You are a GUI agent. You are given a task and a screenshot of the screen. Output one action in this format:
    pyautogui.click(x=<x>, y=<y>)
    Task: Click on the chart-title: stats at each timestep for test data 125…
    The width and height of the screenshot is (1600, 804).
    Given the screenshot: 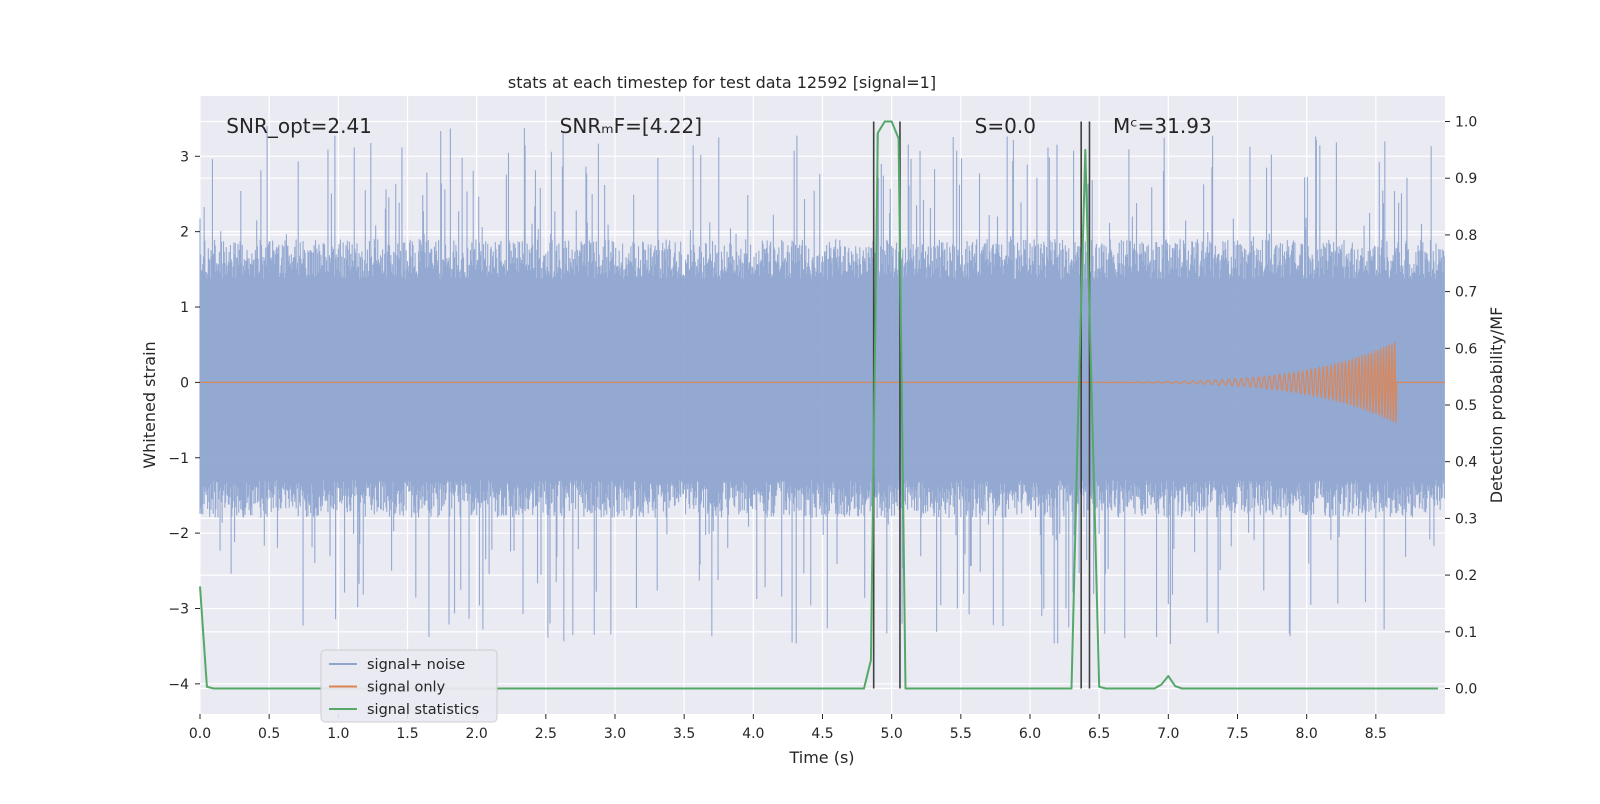 What is the action you would take?
    pyautogui.click(x=722, y=82)
    